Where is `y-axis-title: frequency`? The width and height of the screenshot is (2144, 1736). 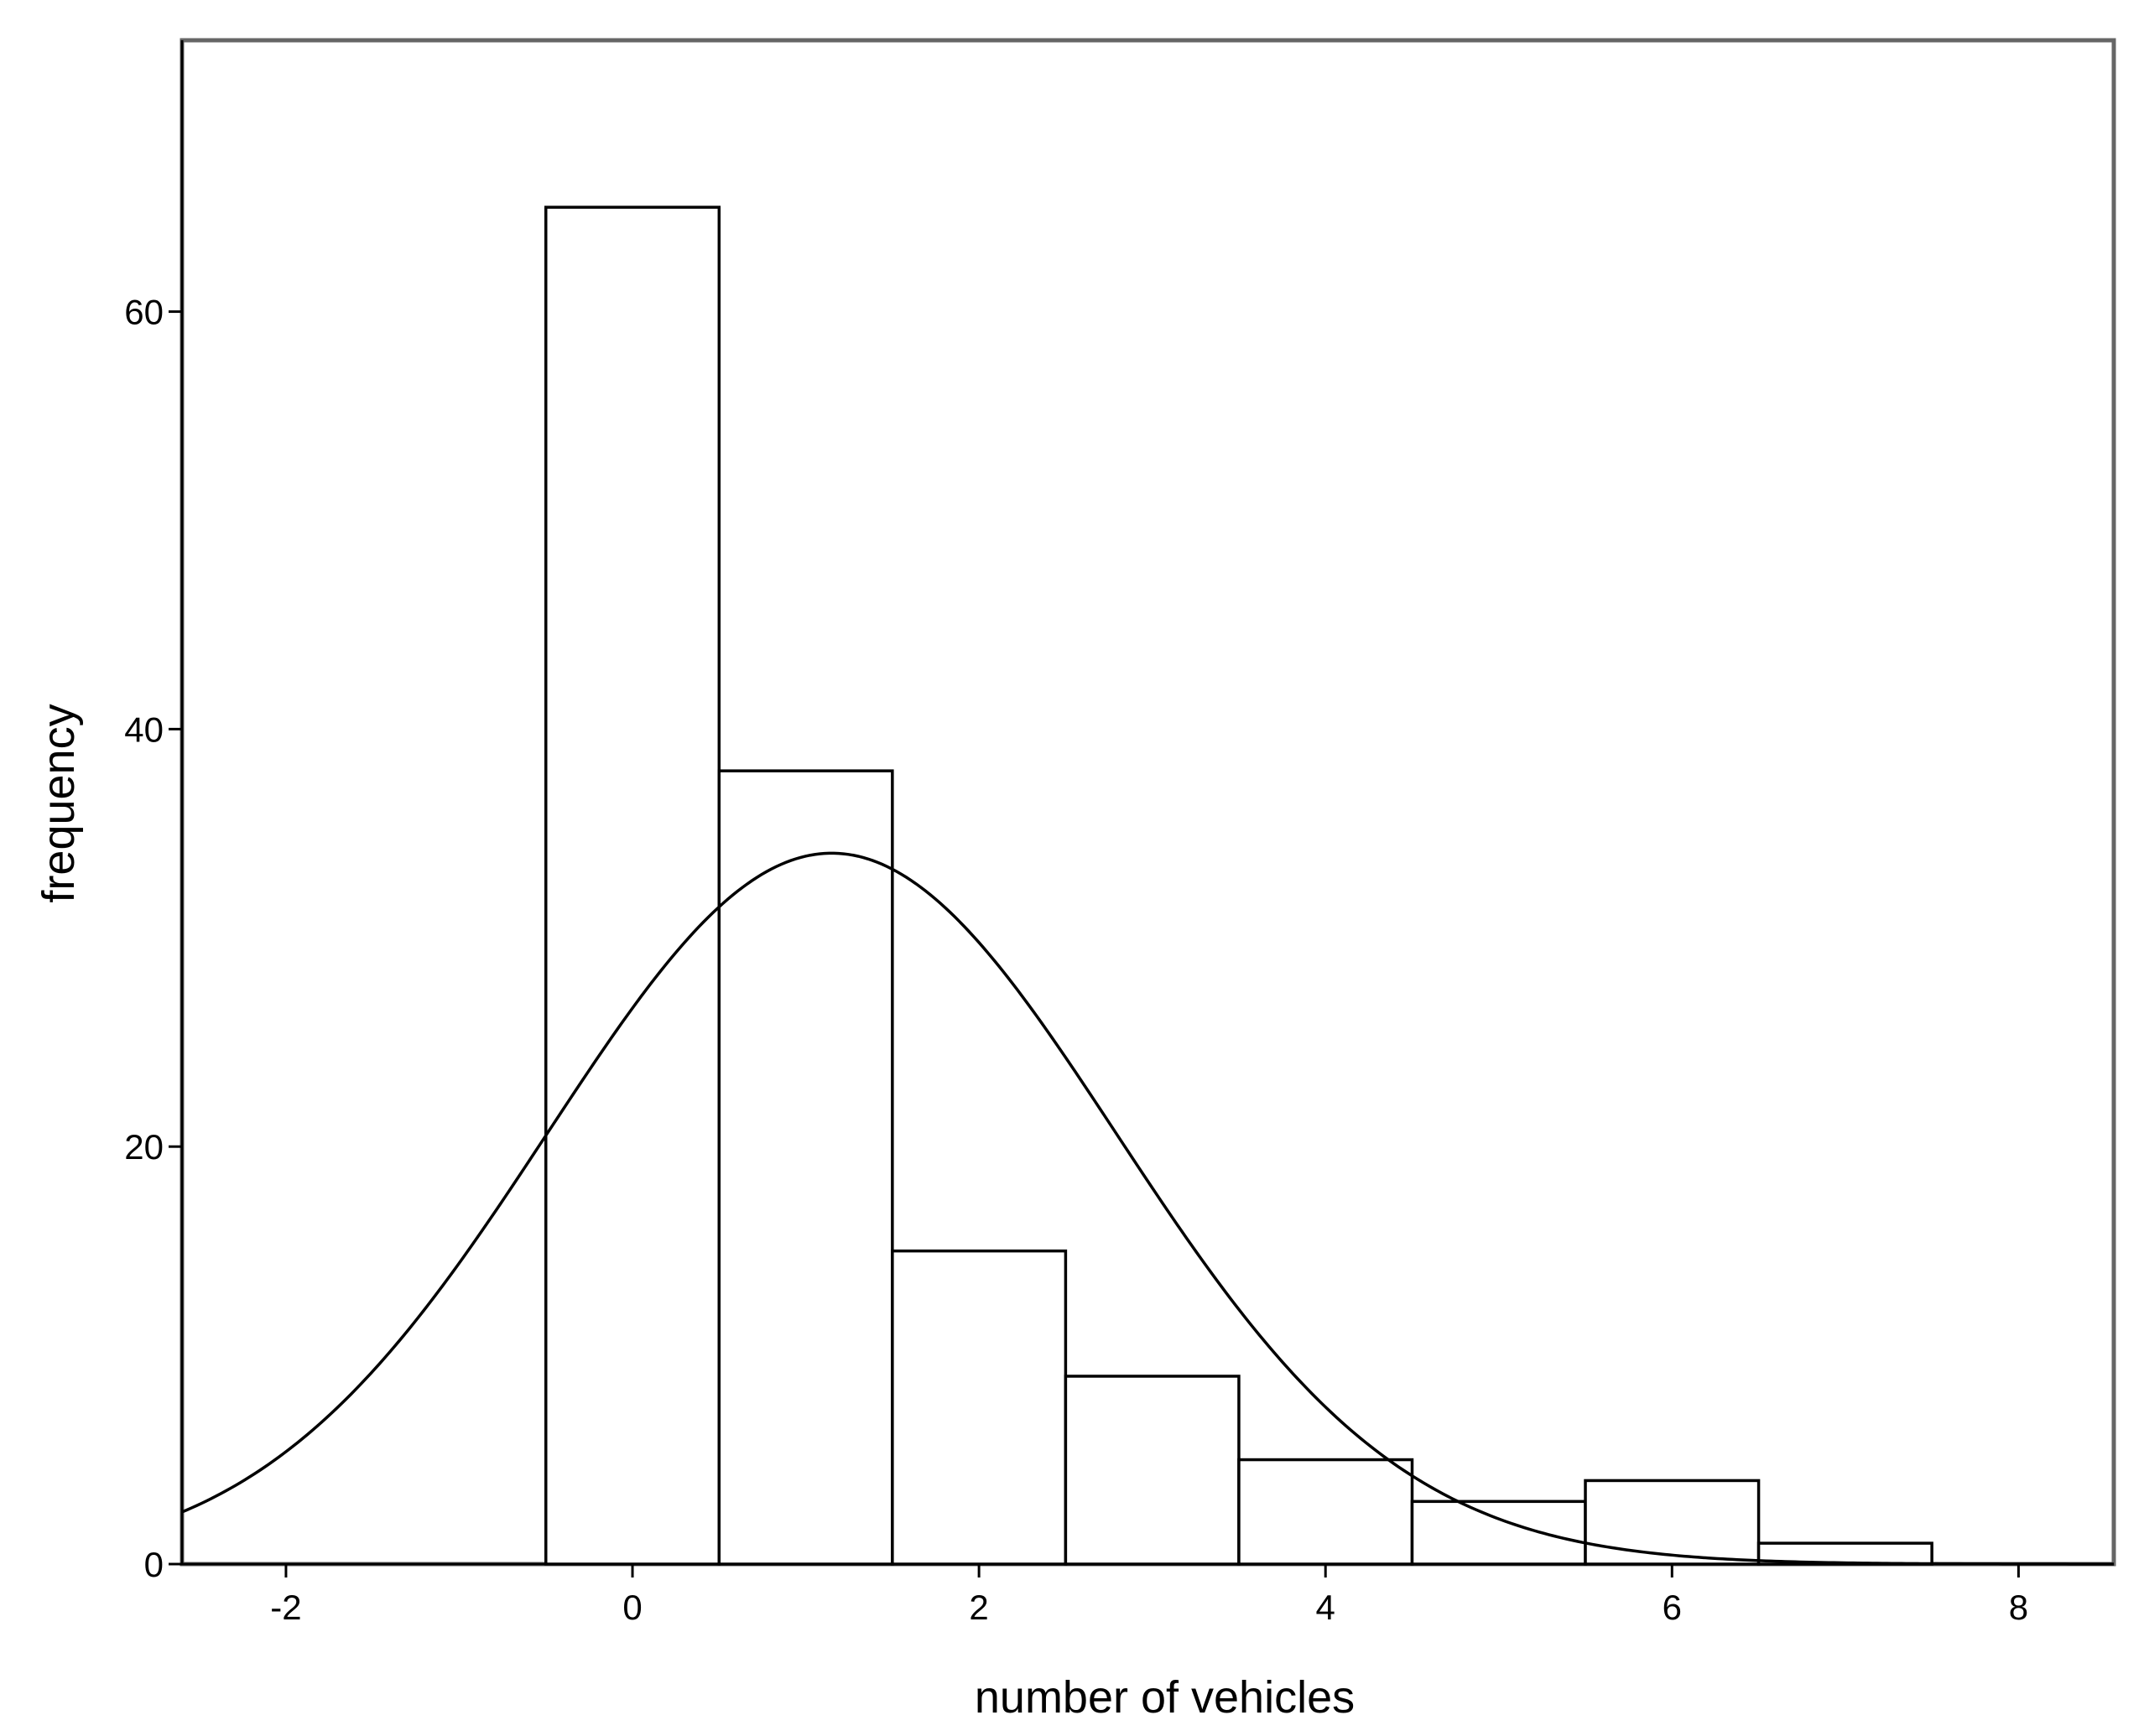 y-axis-title: frequency is located at coordinates (59, 803).